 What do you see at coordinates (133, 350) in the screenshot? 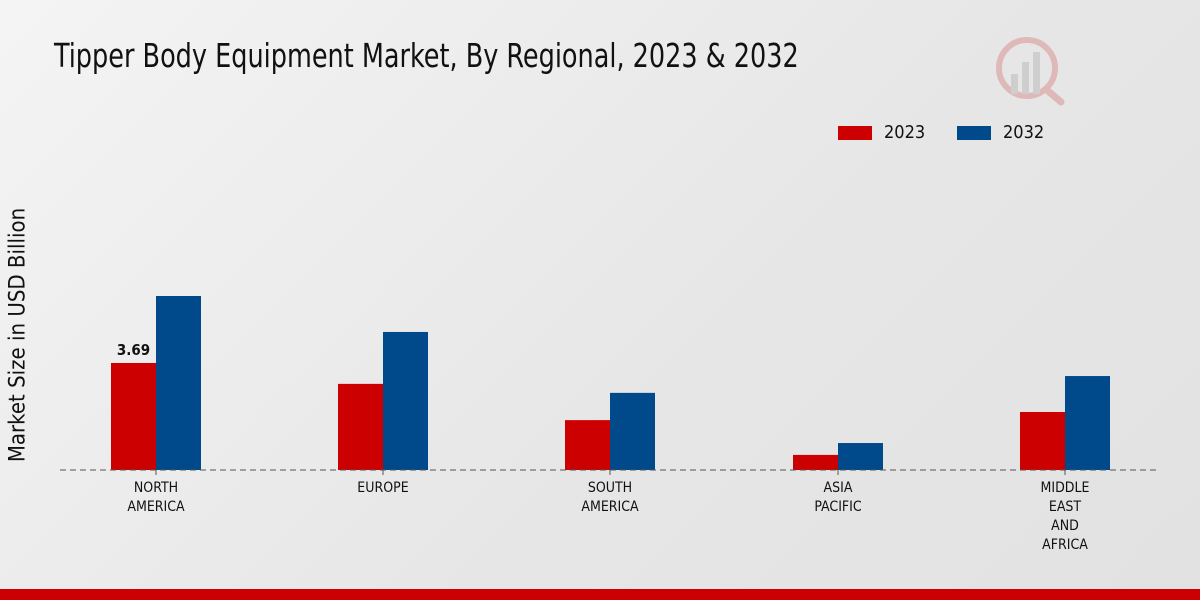
I see `data-label: 3.69` at bounding box center [133, 350].